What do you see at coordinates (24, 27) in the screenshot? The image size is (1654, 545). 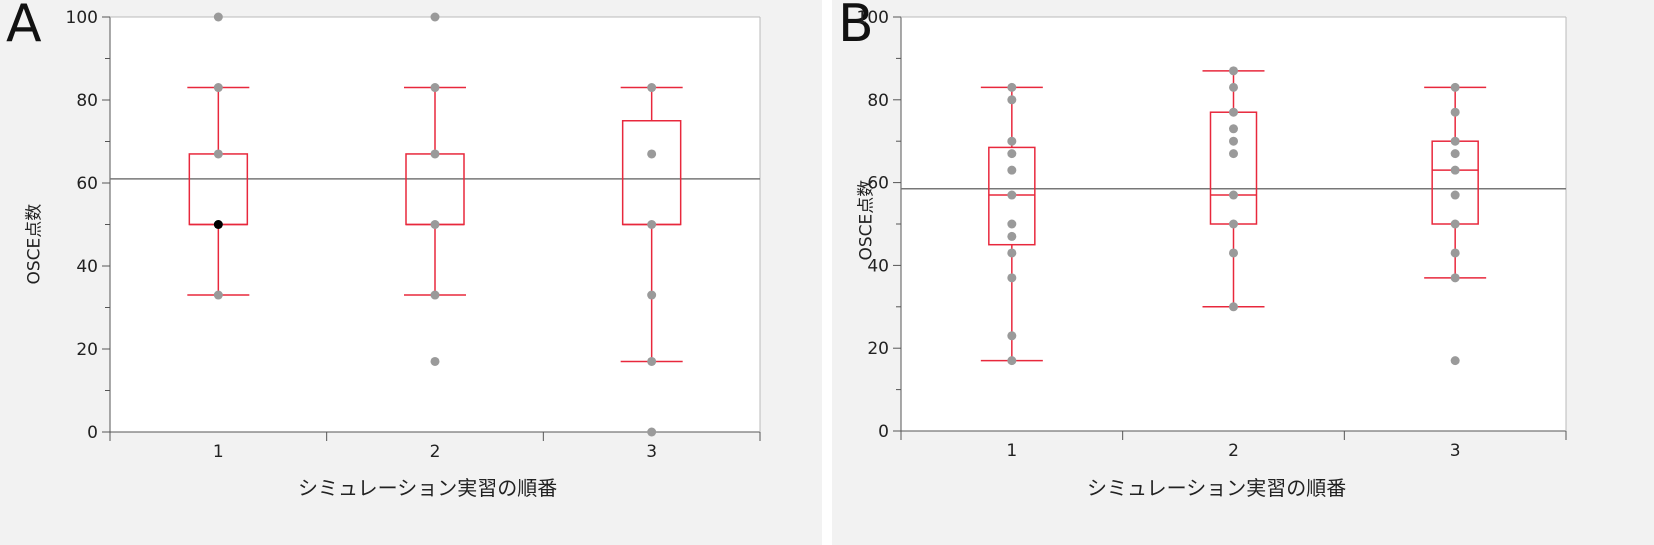 I see `panel-letter: A` at bounding box center [24, 27].